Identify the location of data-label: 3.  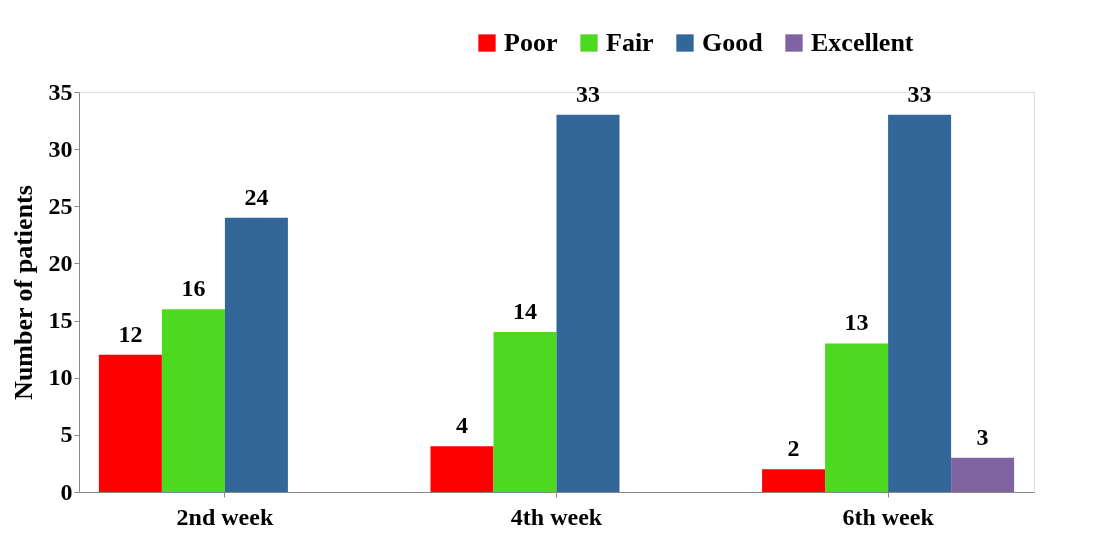
(982, 436).